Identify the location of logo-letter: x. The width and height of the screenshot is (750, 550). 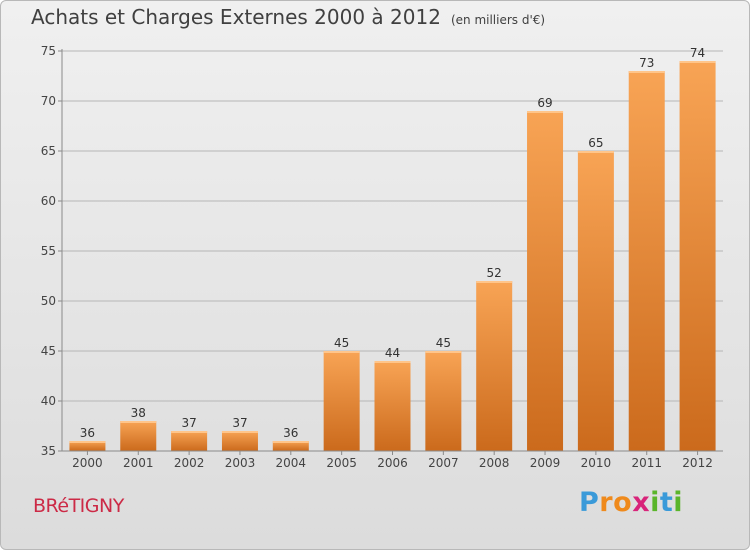
(641, 502).